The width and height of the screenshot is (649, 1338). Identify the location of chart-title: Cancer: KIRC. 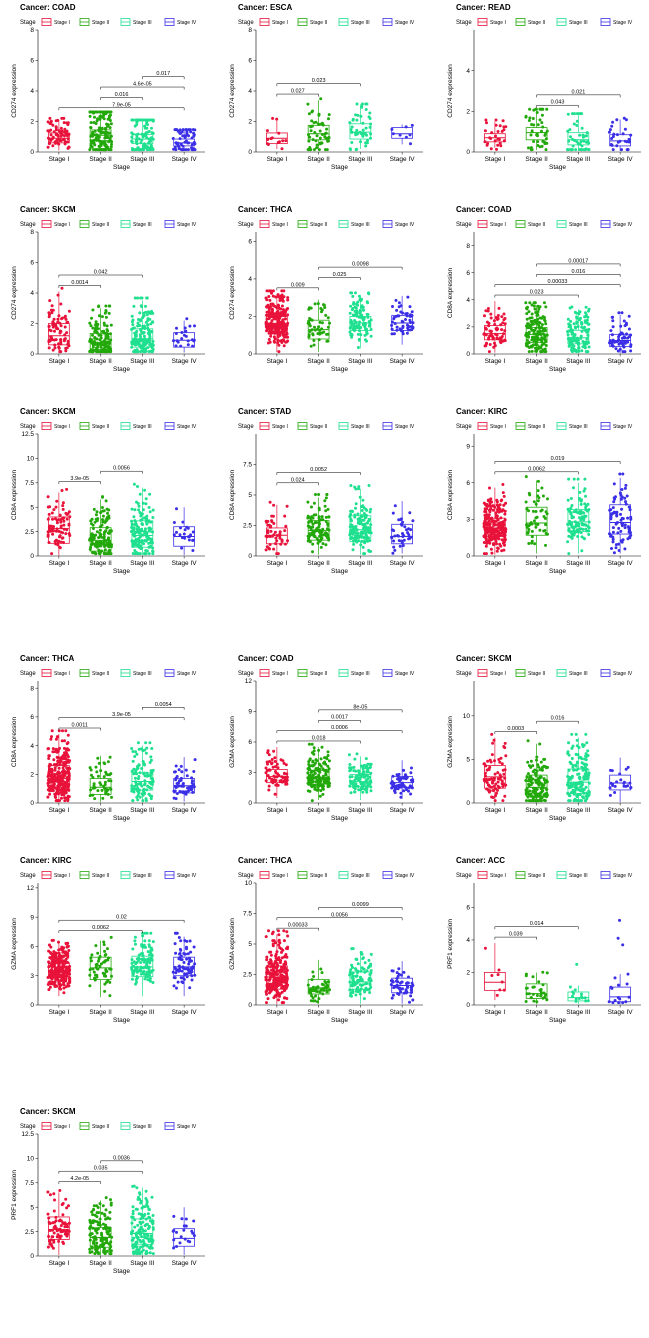
(482, 411).